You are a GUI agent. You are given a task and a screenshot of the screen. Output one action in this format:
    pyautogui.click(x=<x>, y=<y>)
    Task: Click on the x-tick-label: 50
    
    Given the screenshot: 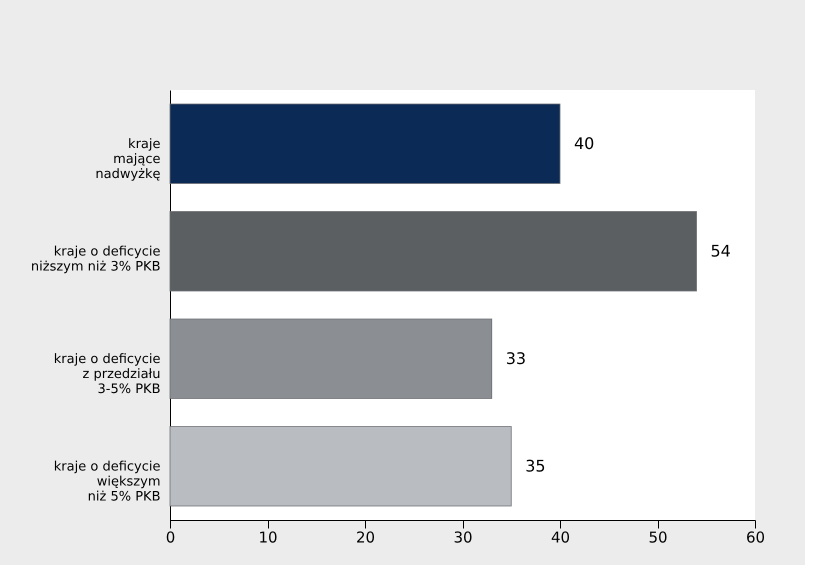 What is the action you would take?
    pyautogui.click(x=658, y=537)
    